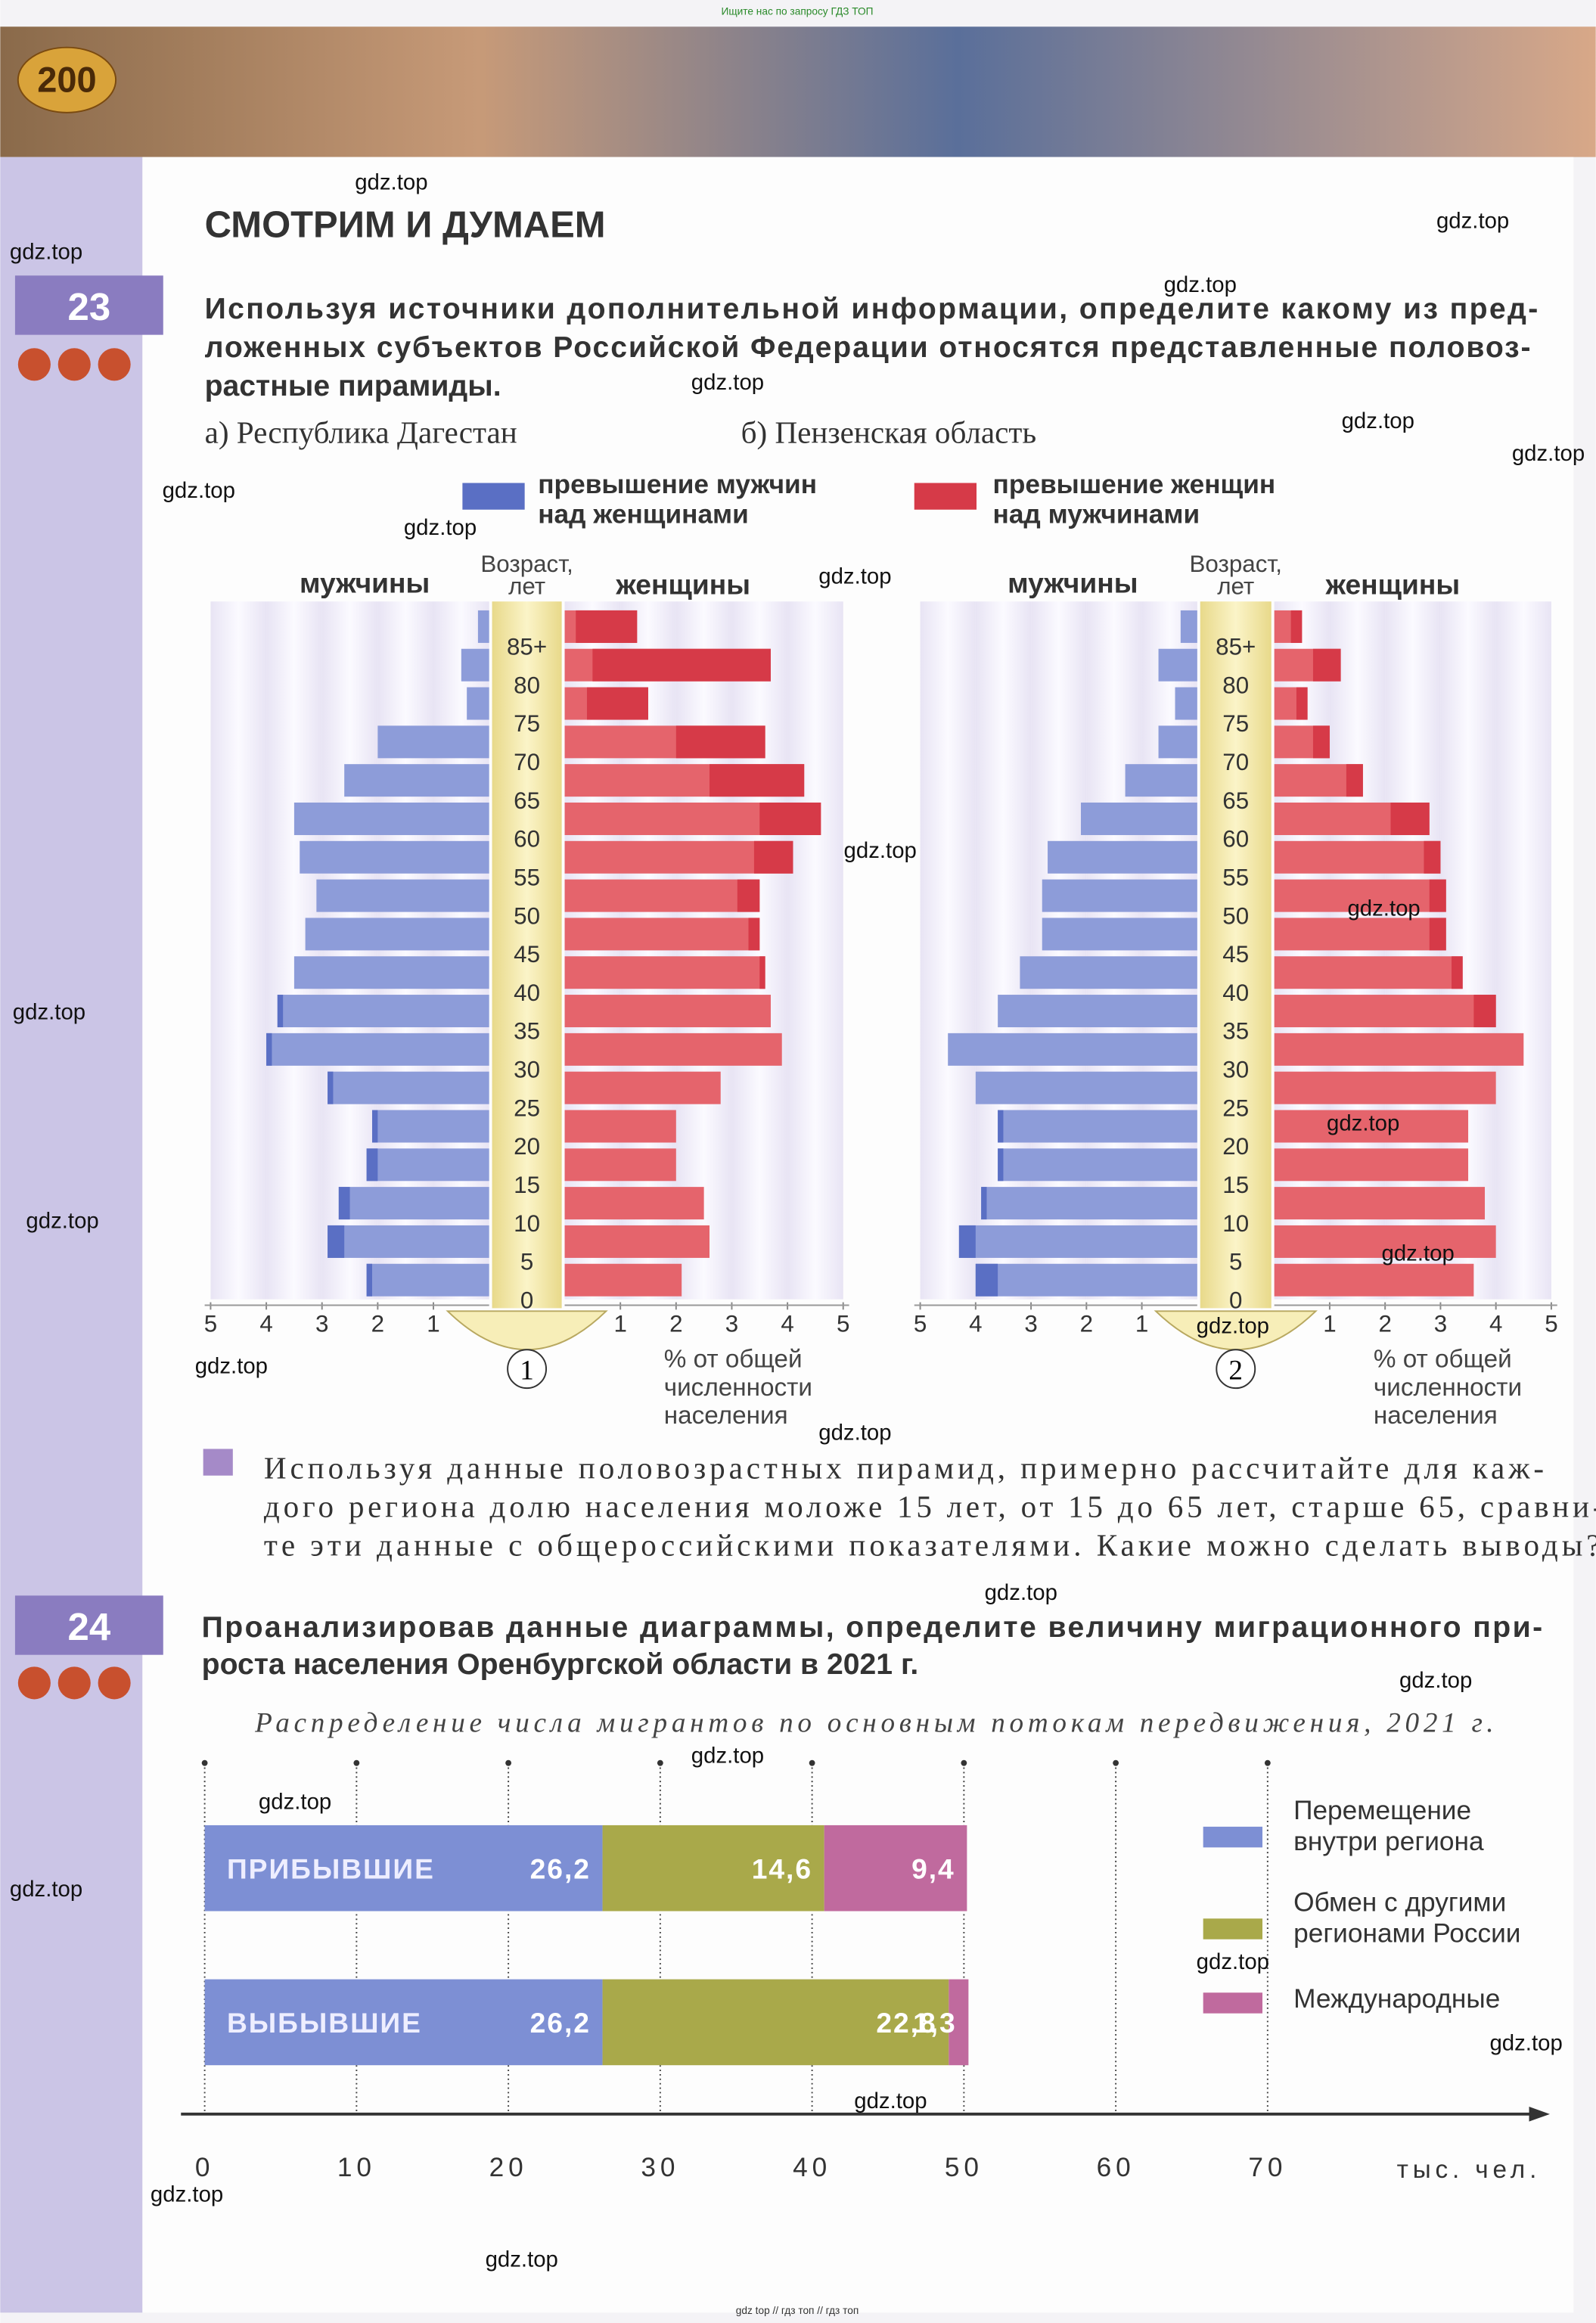 This screenshot has width=1596, height=2323. Describe the element at coordinates (1236, 647) in the screenshot. I see `age-label: 85+` at that location.